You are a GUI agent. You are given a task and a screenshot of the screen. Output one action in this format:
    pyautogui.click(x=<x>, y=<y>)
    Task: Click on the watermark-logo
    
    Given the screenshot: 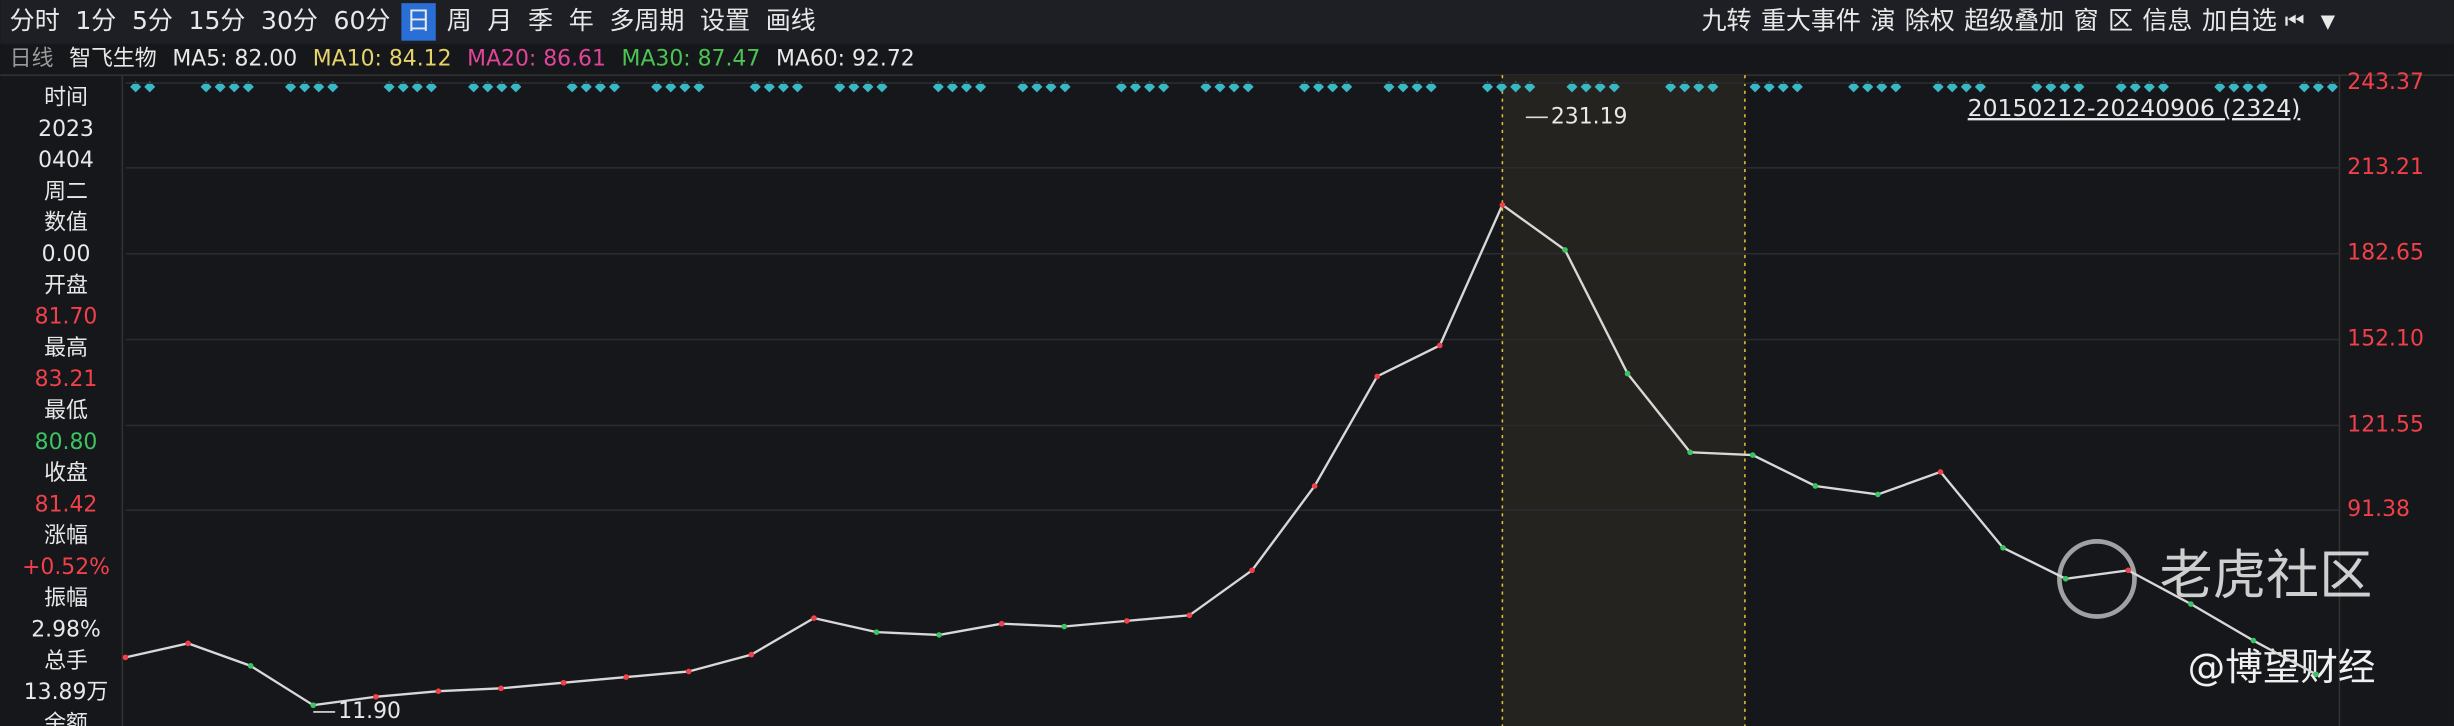 What is the action you would take?
    pyautogui.click(x=2097, y=579)
    